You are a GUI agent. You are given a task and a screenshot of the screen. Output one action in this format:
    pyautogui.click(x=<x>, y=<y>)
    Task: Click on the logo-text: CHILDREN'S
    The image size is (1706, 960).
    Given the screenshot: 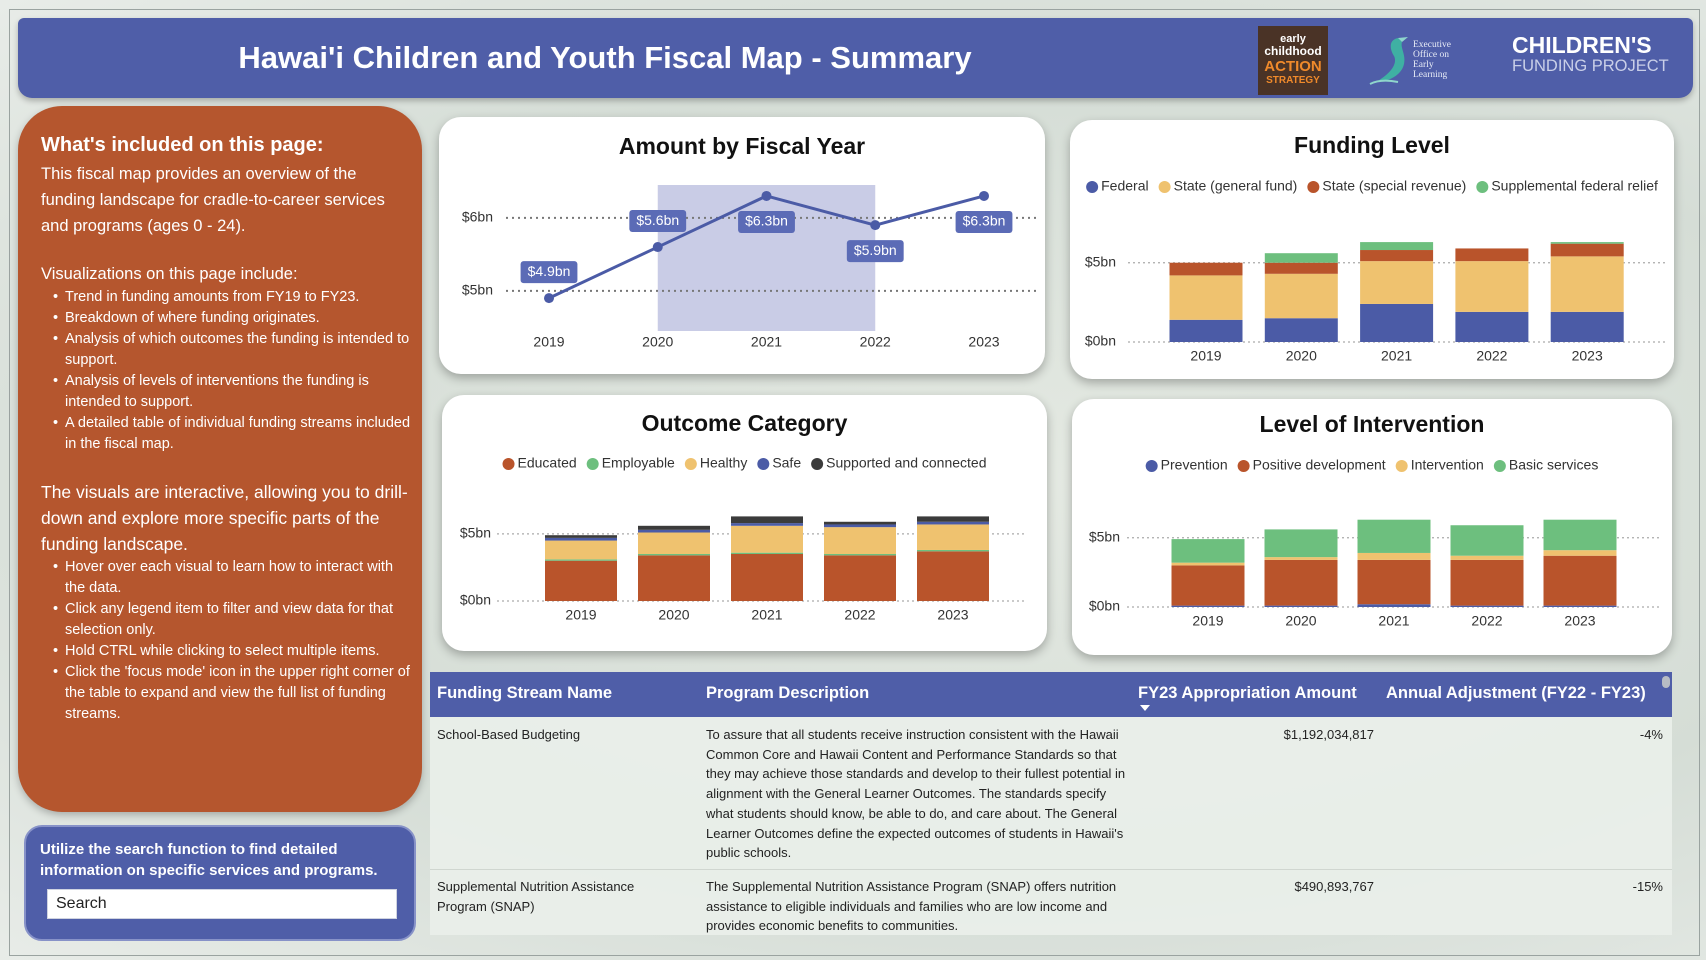 What is the action you would take?
    pyautogui.click(x=1582, y=45)
    